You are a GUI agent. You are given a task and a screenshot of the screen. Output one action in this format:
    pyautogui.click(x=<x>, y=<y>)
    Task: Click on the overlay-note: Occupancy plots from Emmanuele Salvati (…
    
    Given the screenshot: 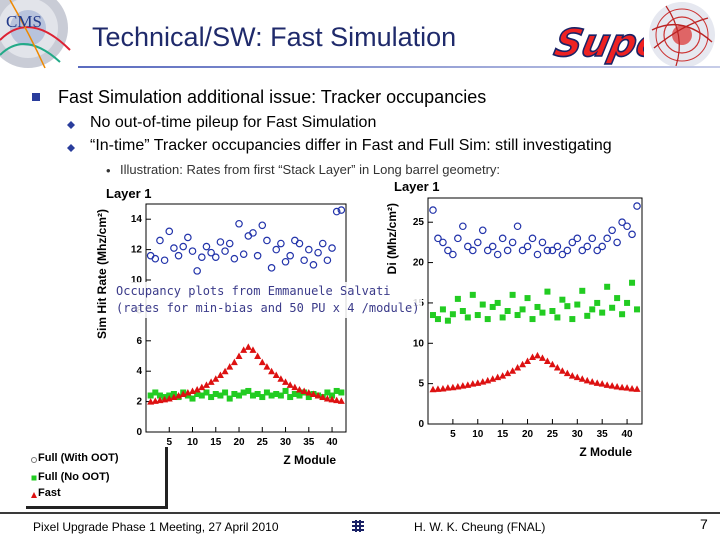 What is the action you would take?
    pyautogui.click(x=268, y=300)
    